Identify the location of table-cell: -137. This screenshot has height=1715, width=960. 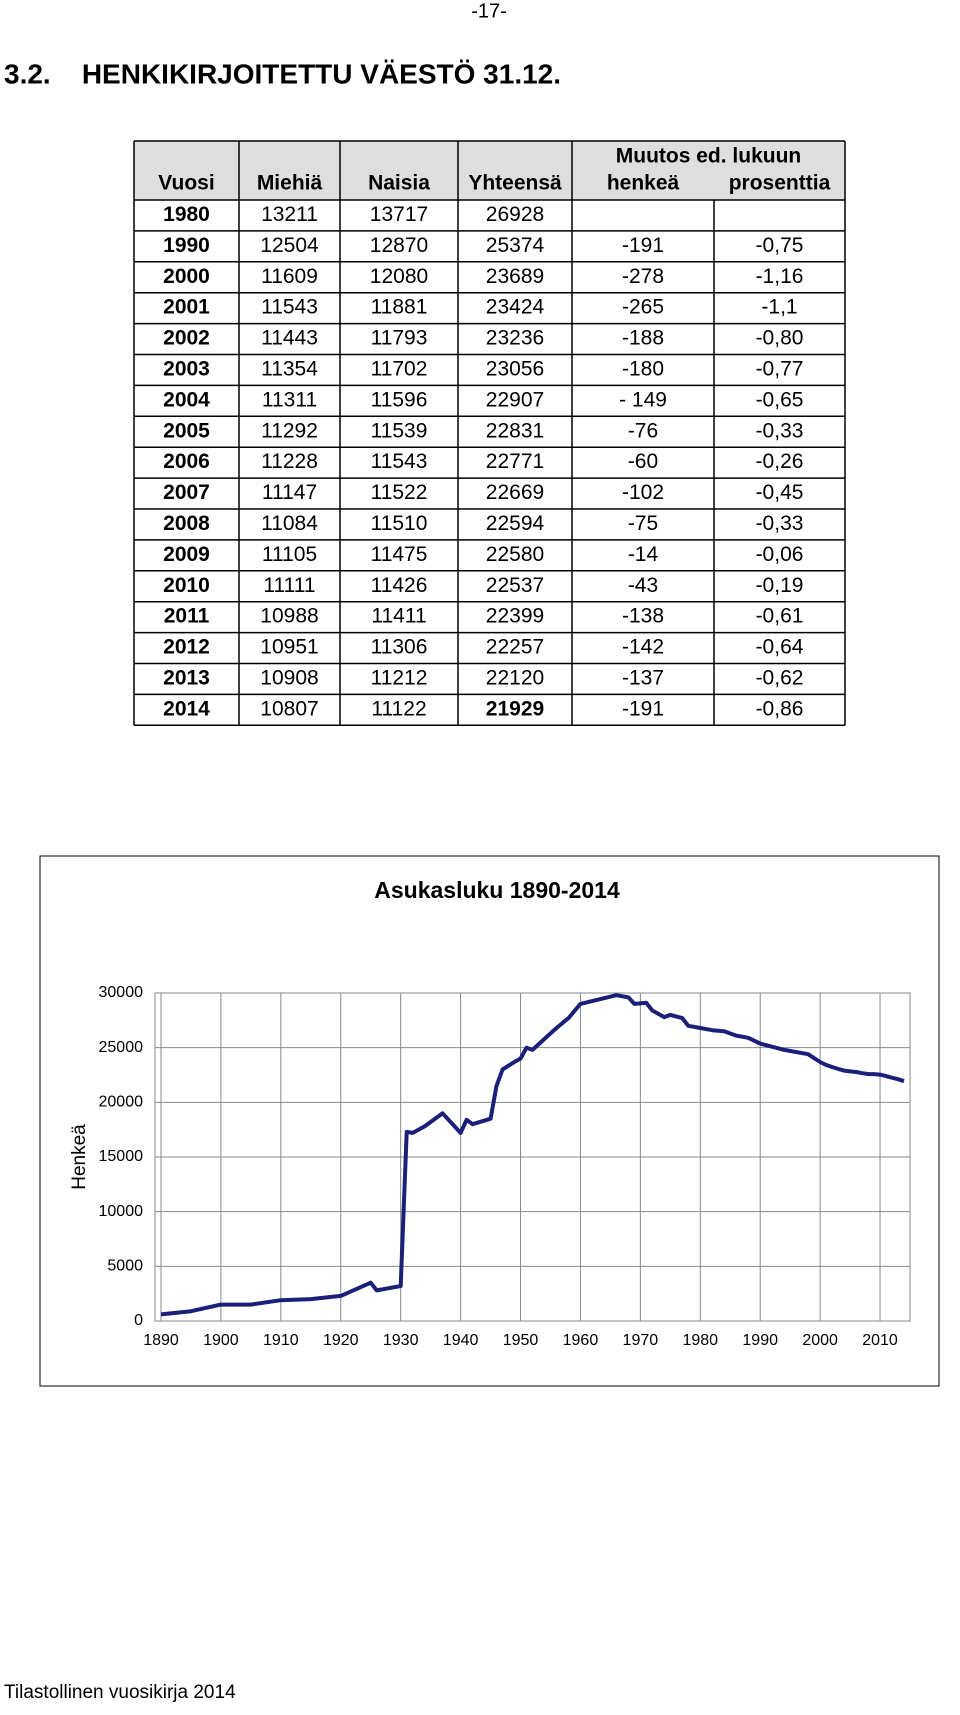
(643, 677).